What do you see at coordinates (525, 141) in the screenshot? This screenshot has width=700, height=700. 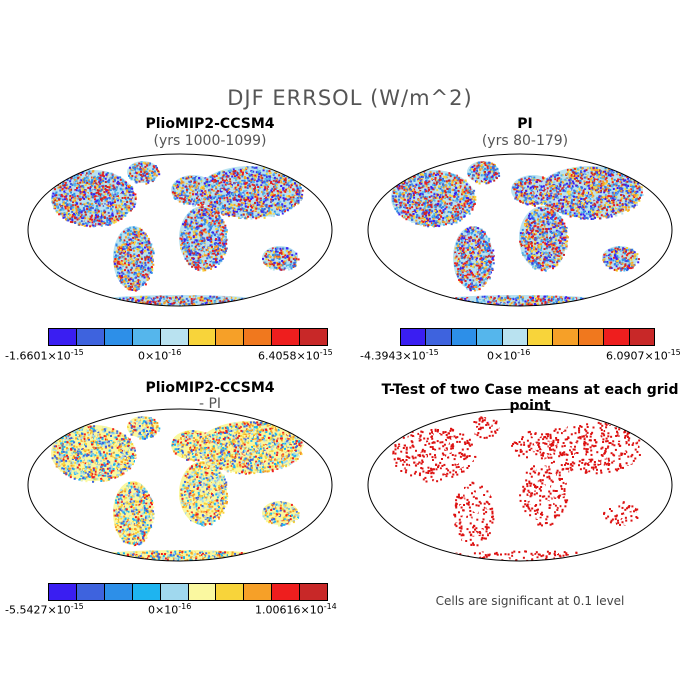 I see `panel-subtitle-pi: (yrs 80-179)` at bounding box center [525, 141].